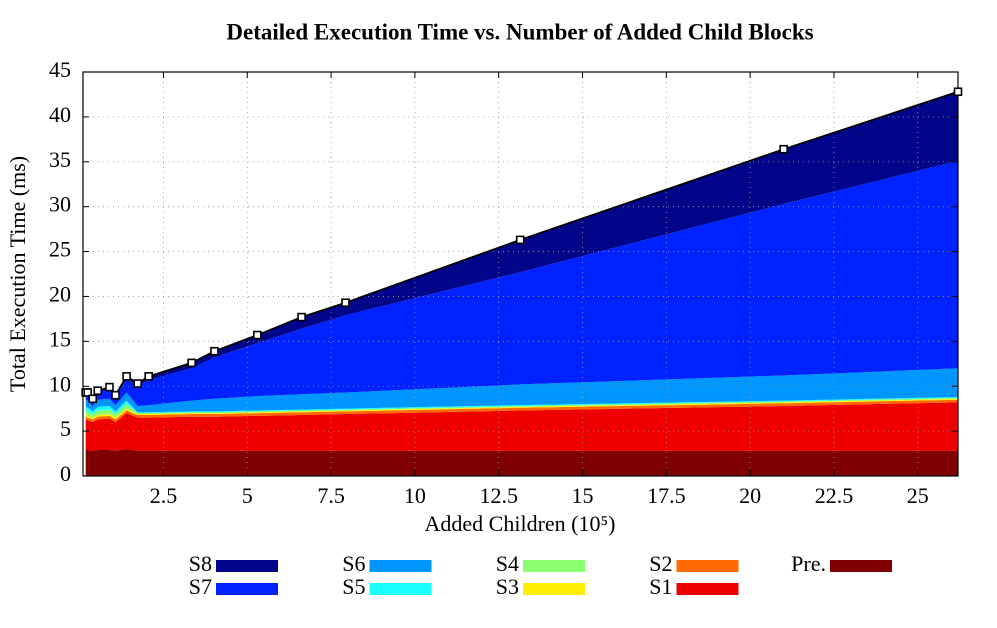 Image resolution: width=997 pixels, height=628 pixels. Describe the element at coordinates (498, 495) in the screenshot. I see `x-tick-label: 12.5` at that location.